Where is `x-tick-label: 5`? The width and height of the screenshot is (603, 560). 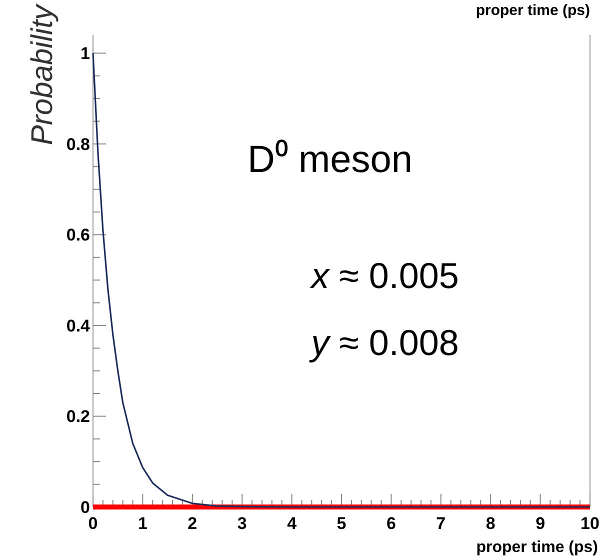
x-tick-label: 5 is located at coordinates (341, 523).